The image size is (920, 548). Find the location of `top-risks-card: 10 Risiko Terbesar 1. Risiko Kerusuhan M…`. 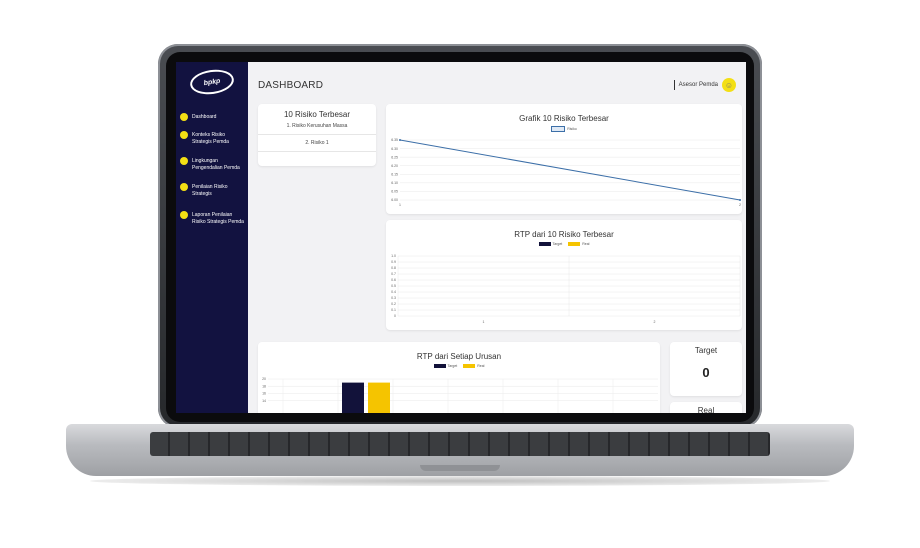

top-risks-card: 10 Risiko Terbesar 1. Risiko Kerusuhan M… is located at coordinates (317, 135).